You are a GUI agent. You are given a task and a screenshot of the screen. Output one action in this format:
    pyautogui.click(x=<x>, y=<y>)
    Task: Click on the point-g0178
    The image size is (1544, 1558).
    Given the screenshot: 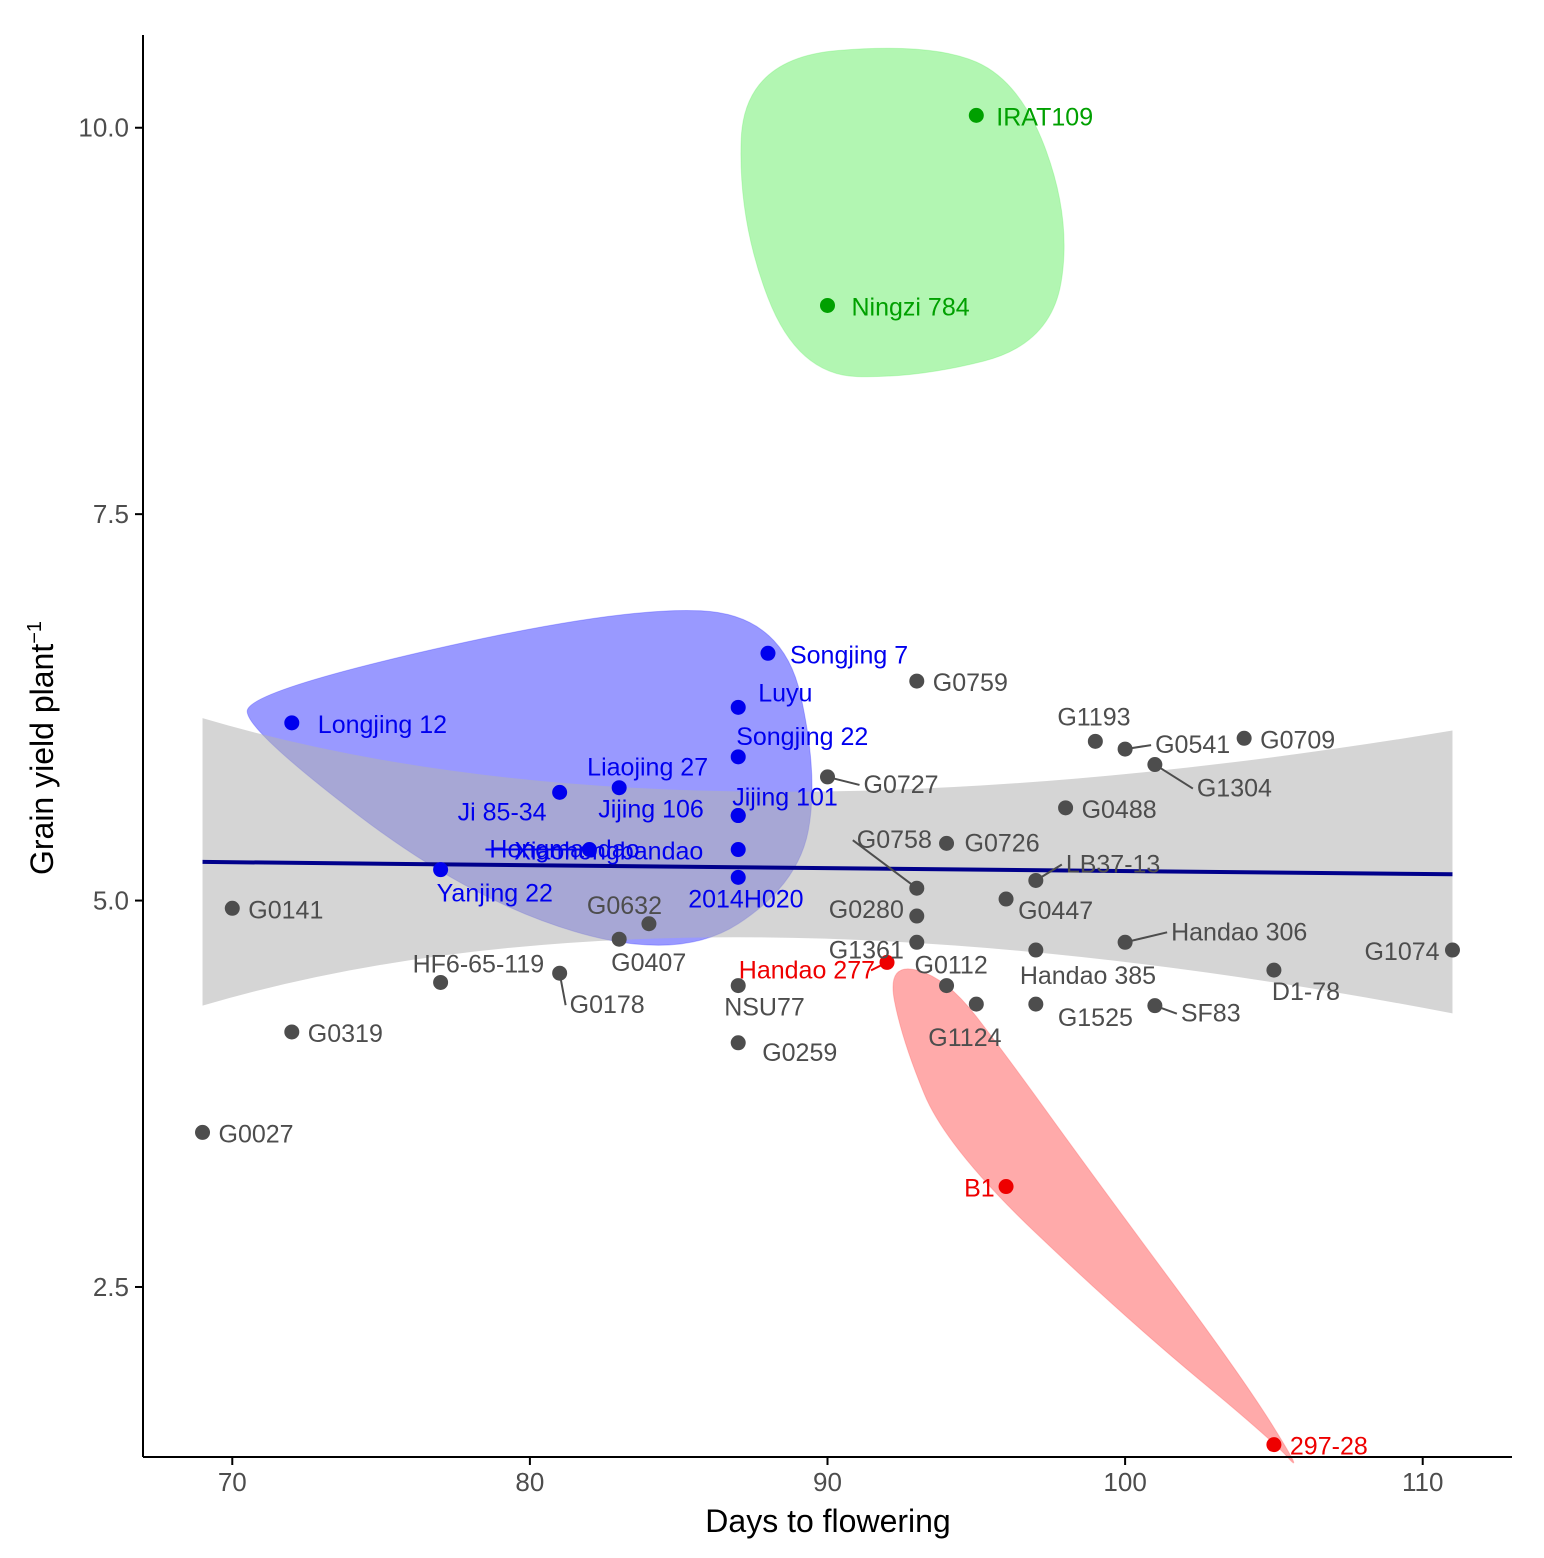 What is the action you would take?
    pyautogui.click(x=560, y=973)
    